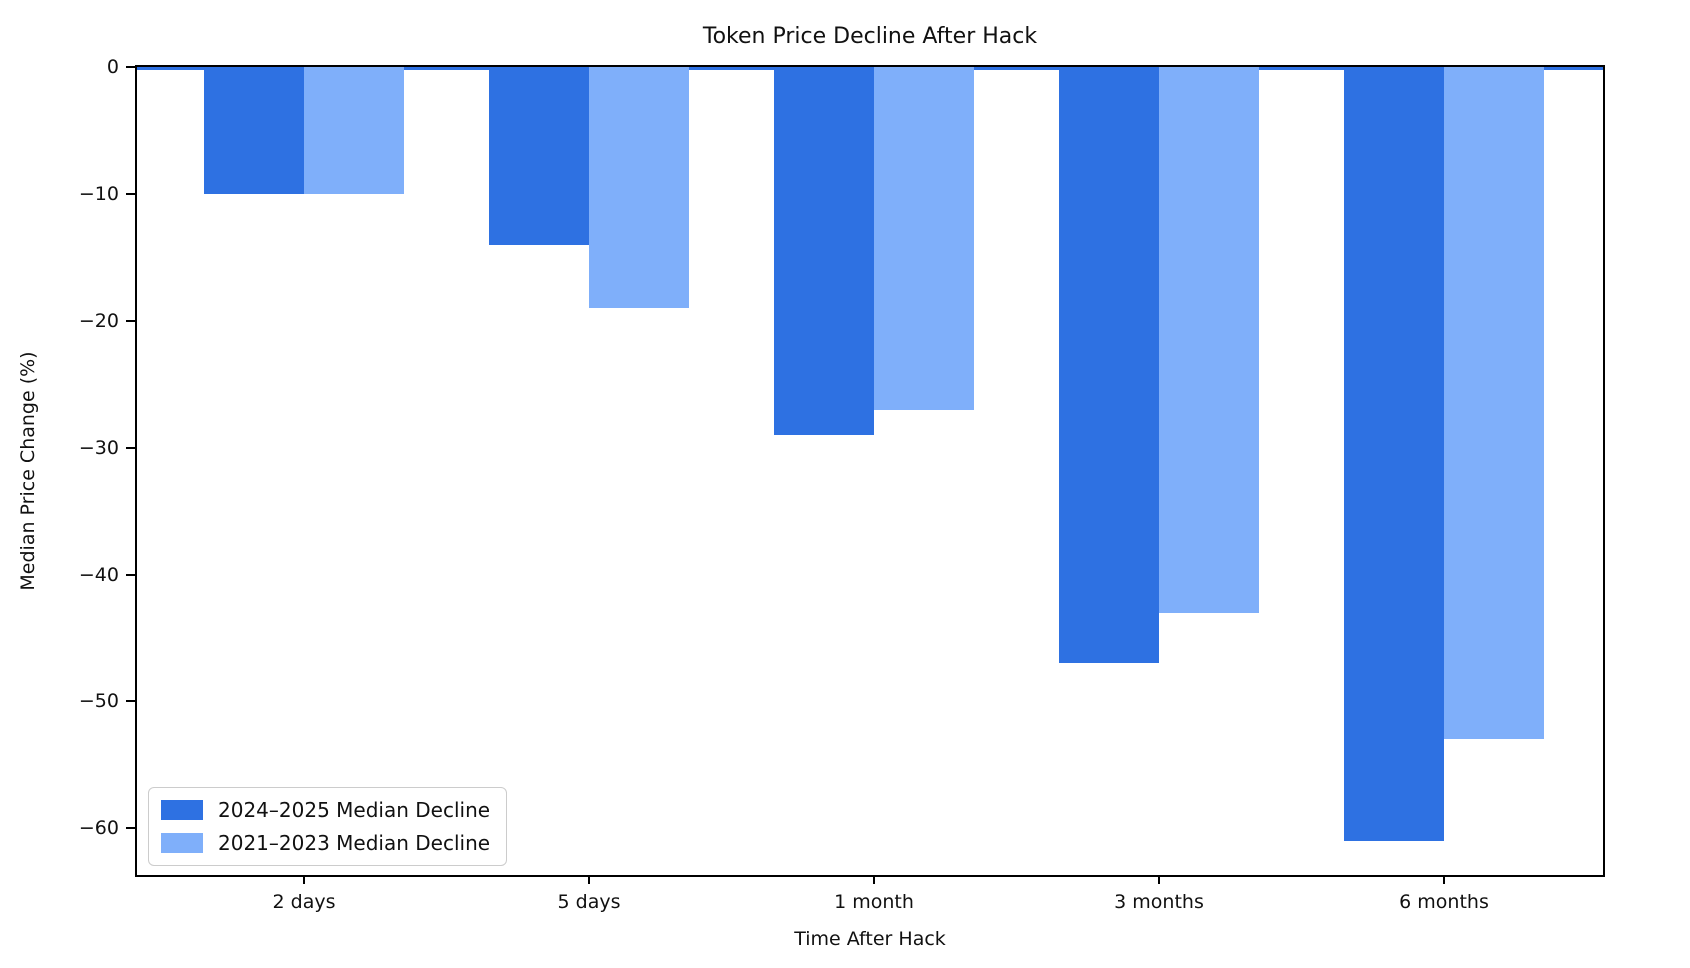  What do you see at coordinates (98, 828) in the screenshot?
I see `y-tick-label: −60` at bounding box center [98, 828].